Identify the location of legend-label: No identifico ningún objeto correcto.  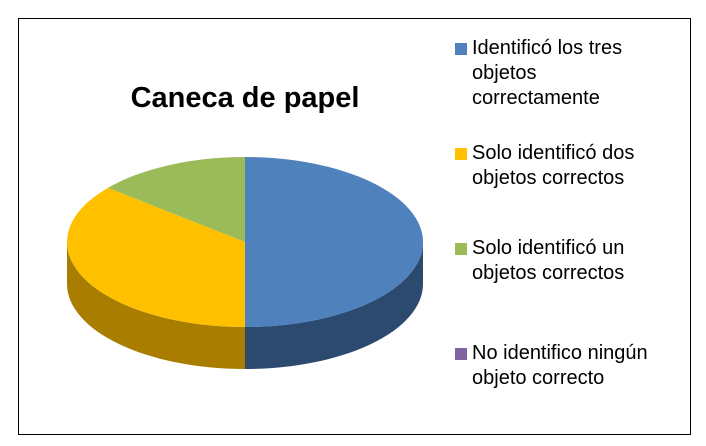
(560, 365).